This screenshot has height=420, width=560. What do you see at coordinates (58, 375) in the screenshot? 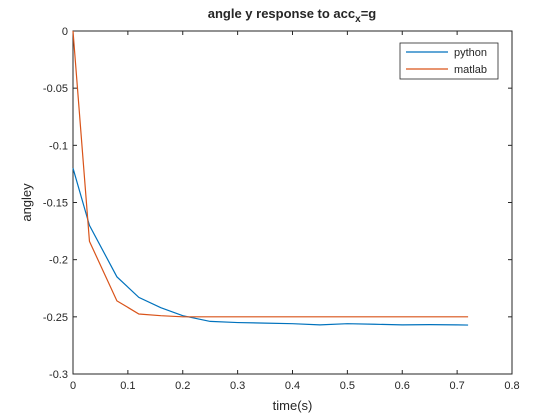
I see `y-tick-label: -0.3` at bounding box center [58, 375].